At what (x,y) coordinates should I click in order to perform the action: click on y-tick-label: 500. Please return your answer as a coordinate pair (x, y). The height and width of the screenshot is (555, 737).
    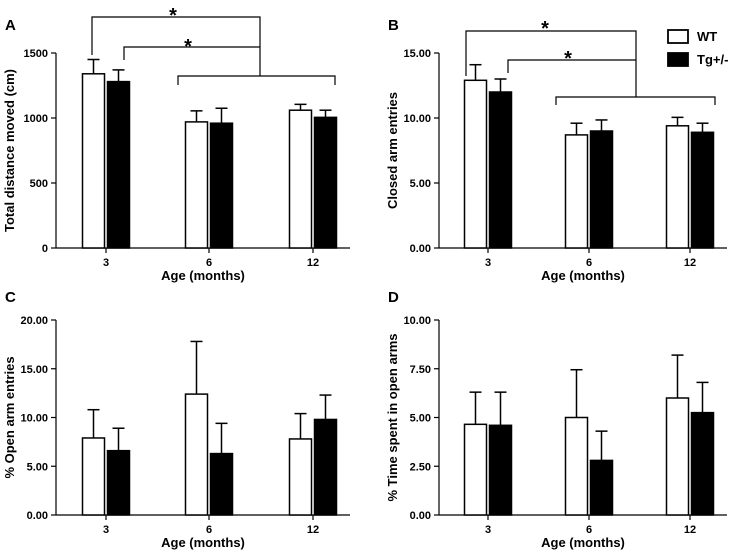
    Looking at the image, I should click on (39, 184).